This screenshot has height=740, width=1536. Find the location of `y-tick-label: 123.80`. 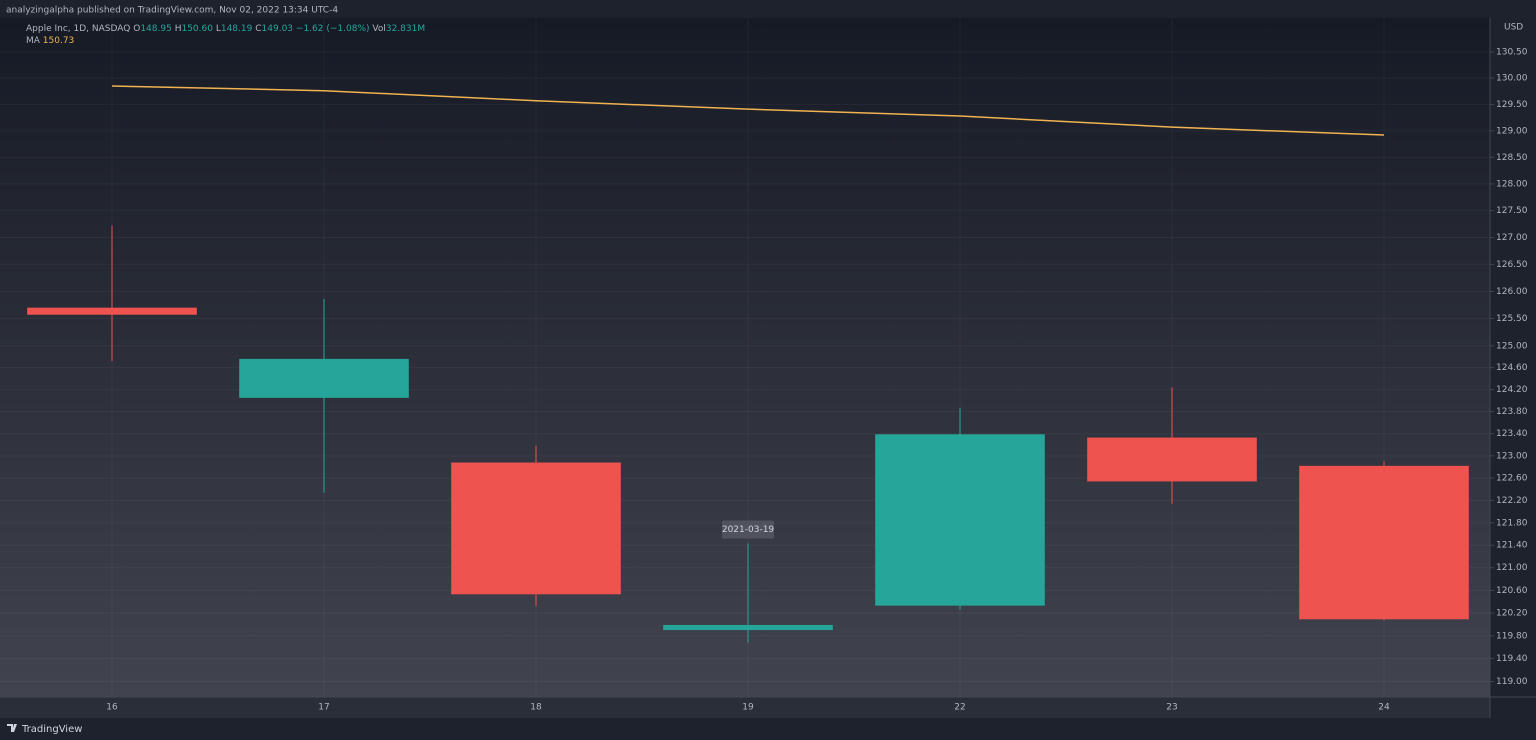

y-tick-label: 123.80 is located at coordinates (1512, 412).